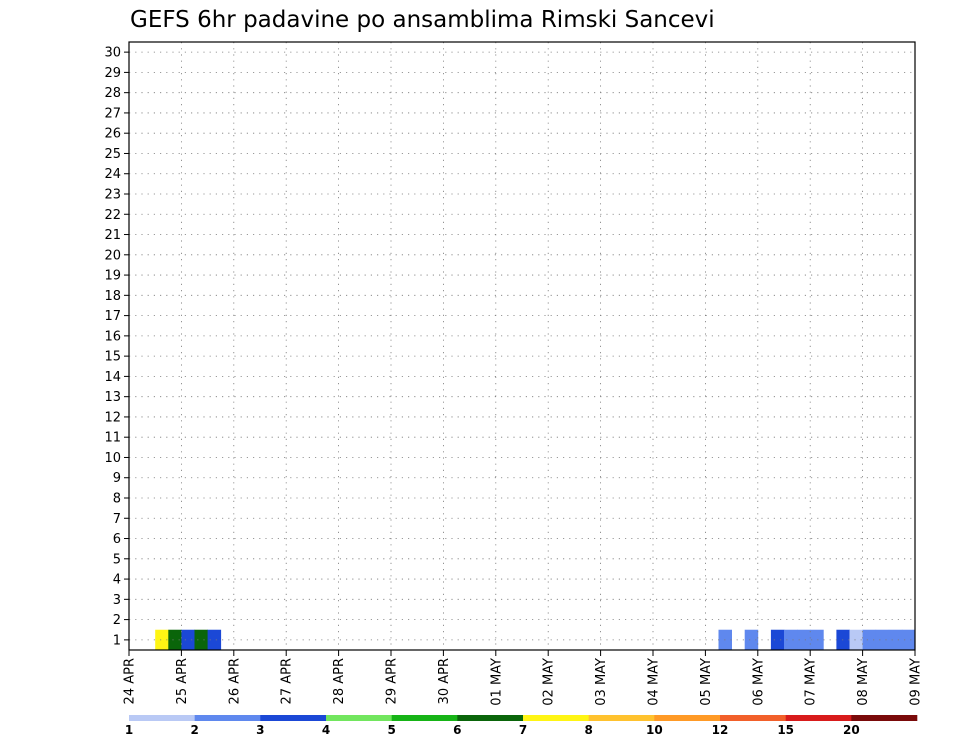 This screenshot has height=742, width=960. I want to click on y-tick-label: 11, so click(112, 438).